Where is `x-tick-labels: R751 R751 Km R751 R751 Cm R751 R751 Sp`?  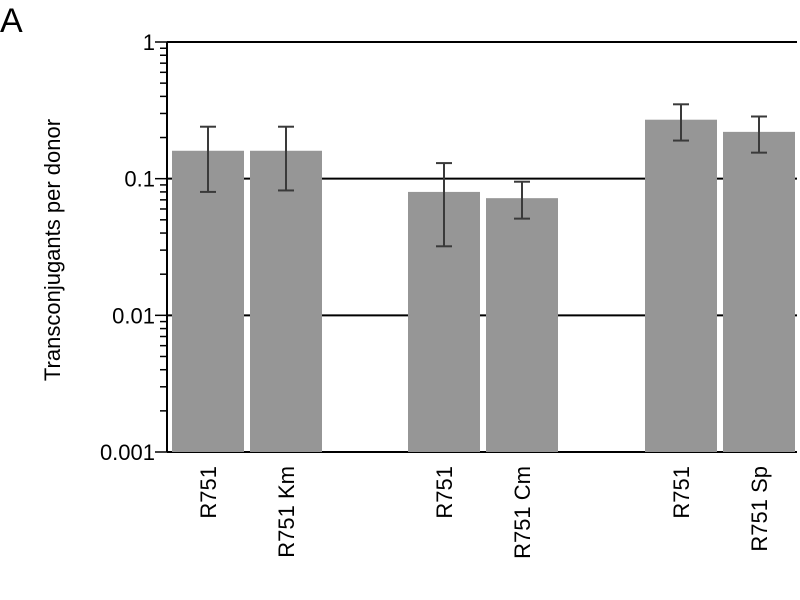 x-tick-labels: R751 R751 Km R751 R751 Cm R751 R751 Sp is located at coordinates (484, 512).